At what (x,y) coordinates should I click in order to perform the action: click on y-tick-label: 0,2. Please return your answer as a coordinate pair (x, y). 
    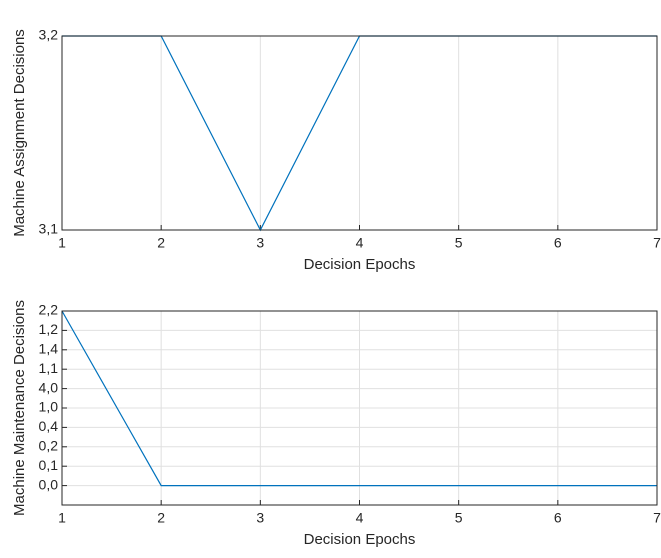
    Looking at the image, I should click on (49, 446).